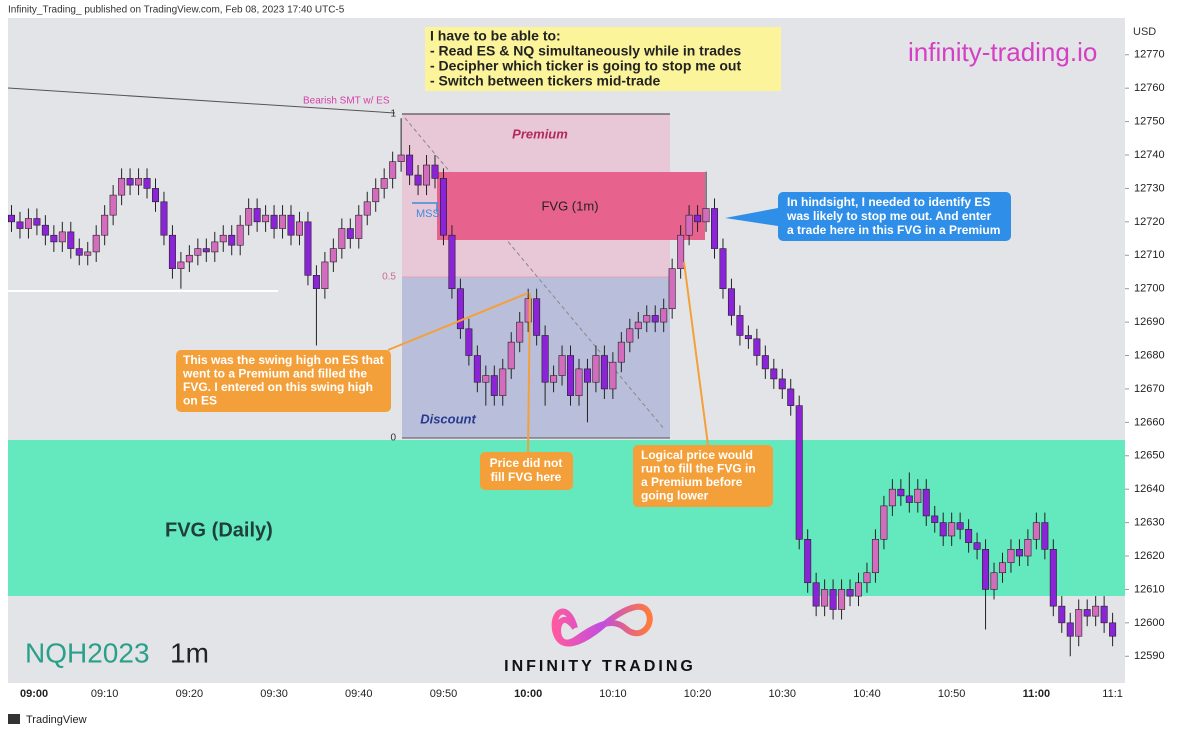  What do you see at coordinates (1149, 456) in the screenshot?
I see `y-tick-label: 12650` at bounding box center [1149, 456].